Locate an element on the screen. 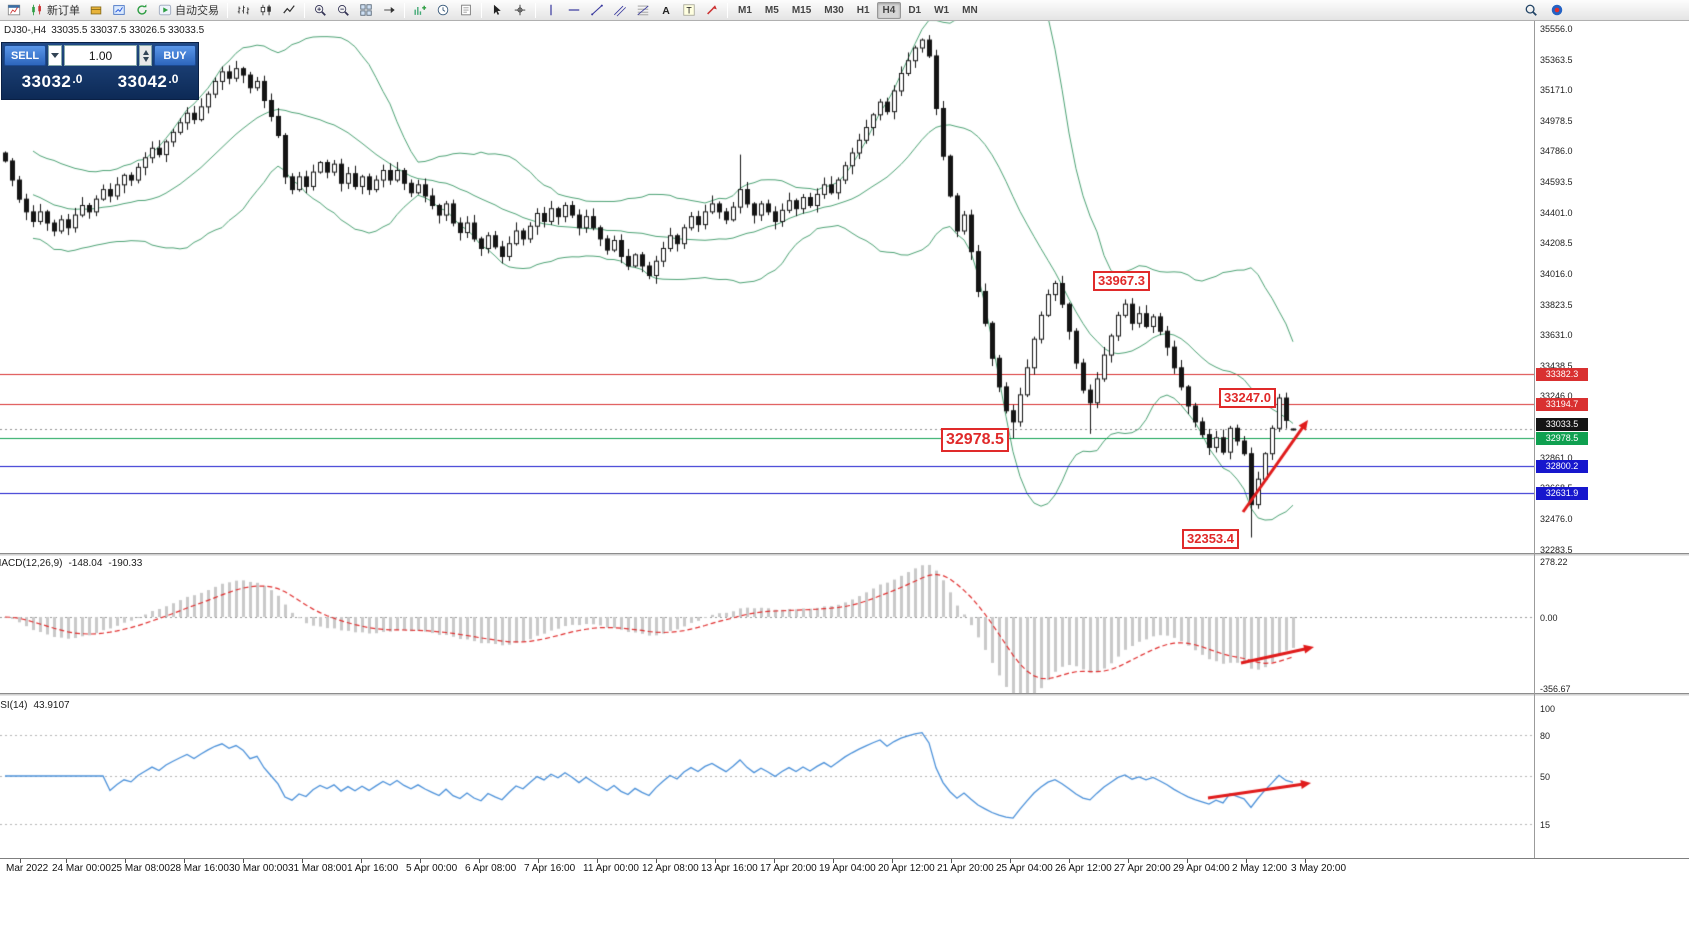  new-chart-button is located at coordinates (14, 10).